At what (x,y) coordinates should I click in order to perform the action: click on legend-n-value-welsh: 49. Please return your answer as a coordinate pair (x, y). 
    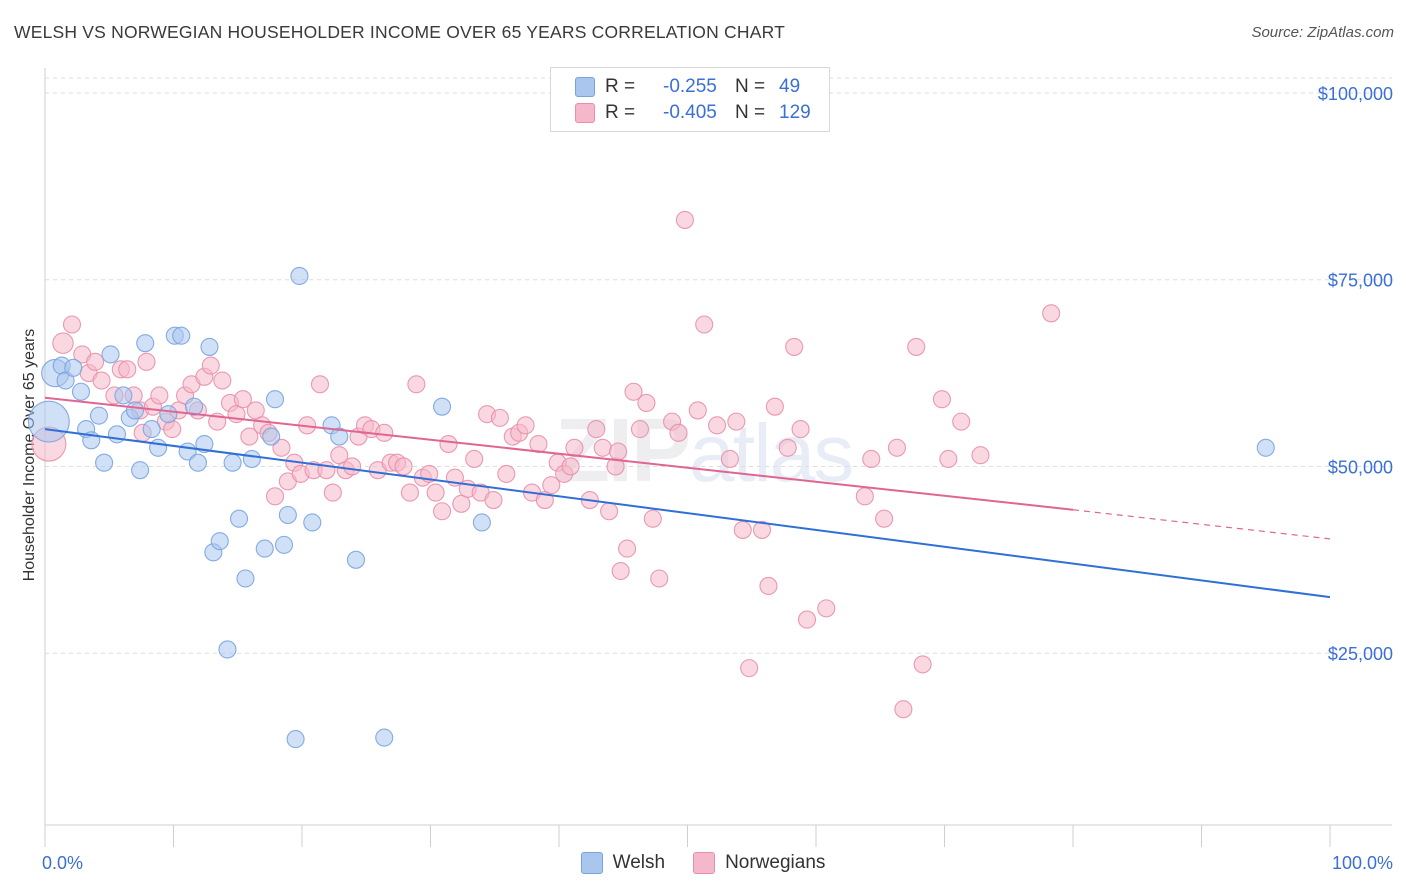
    Looking at the image, I should click on (790, 86).